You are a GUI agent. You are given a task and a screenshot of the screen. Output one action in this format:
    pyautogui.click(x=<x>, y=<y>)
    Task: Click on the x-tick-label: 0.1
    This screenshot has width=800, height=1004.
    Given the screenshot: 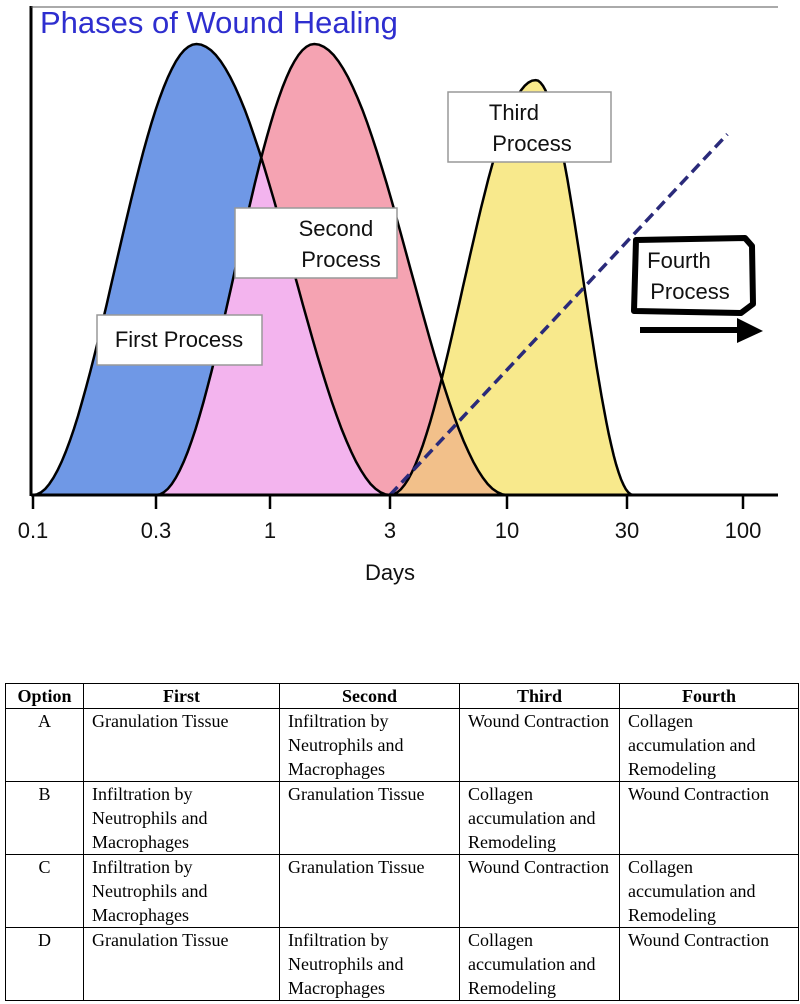 What is the action you would take?
    pyautogui.click(x=33, y=530)
    